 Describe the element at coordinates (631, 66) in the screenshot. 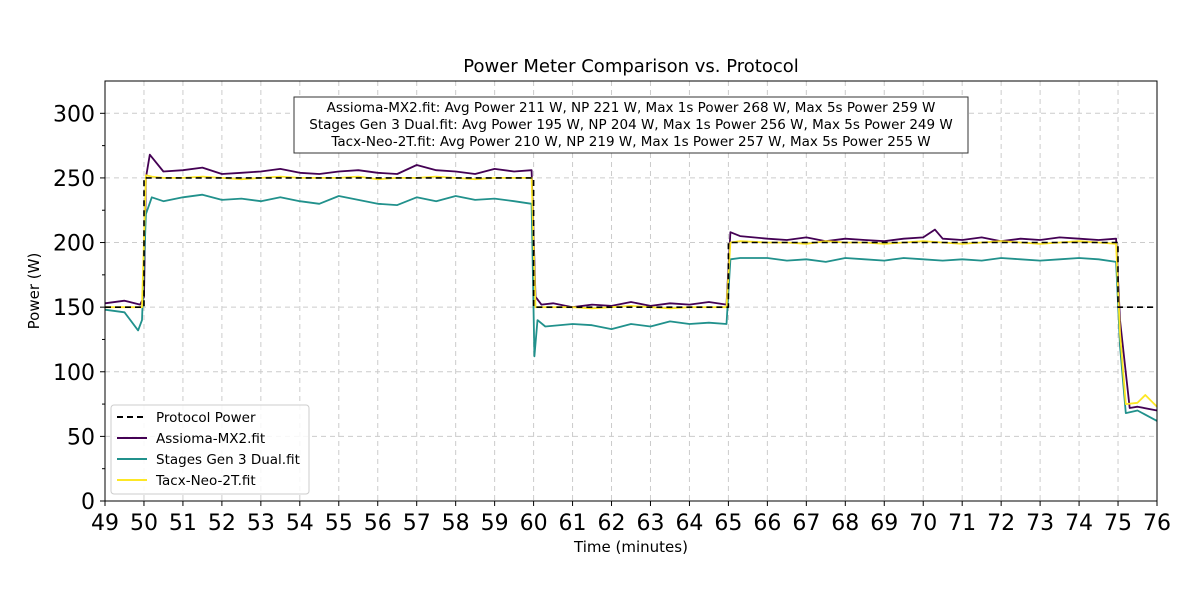

I see `chart-title: Power Meter Comparison vs. Protocol` at that location.